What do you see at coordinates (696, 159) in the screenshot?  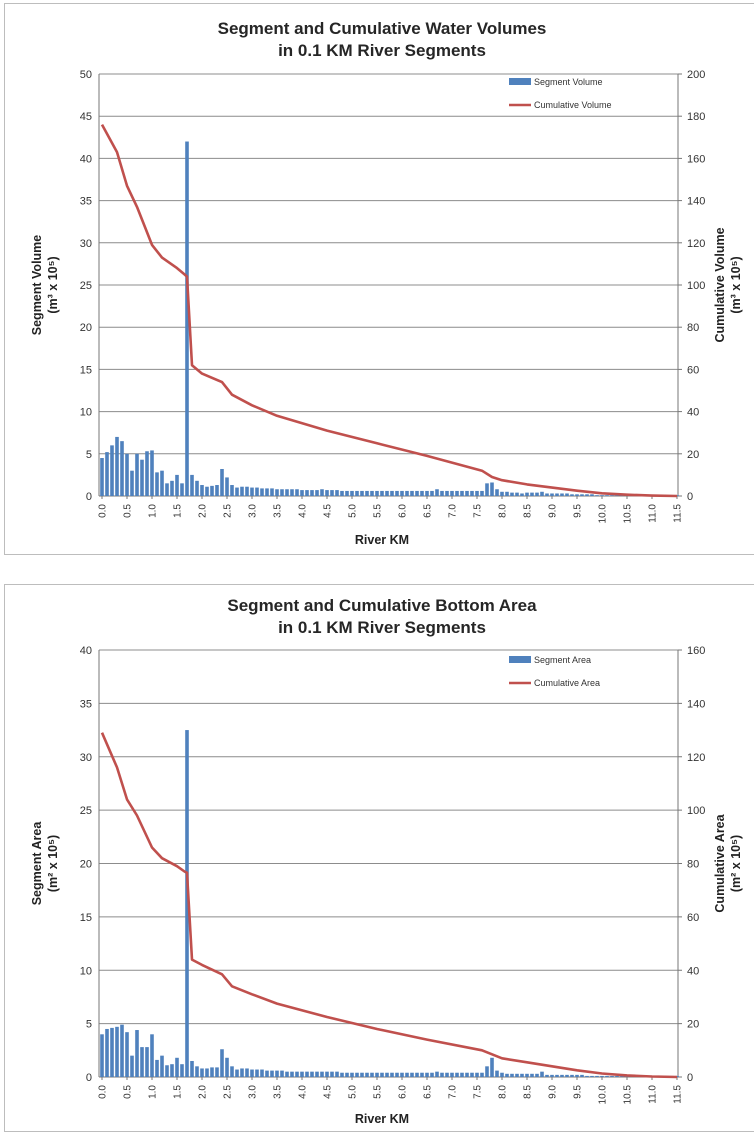 I see `y2-tick-label: 160` at bounding box center [696, 159].